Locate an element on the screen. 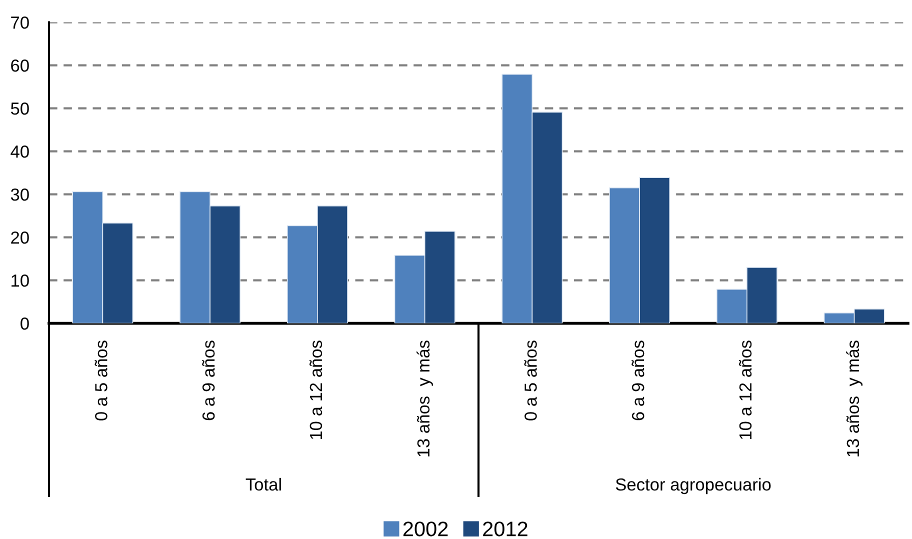  y-tick-label: 70 is located at coordinates (20, 22).